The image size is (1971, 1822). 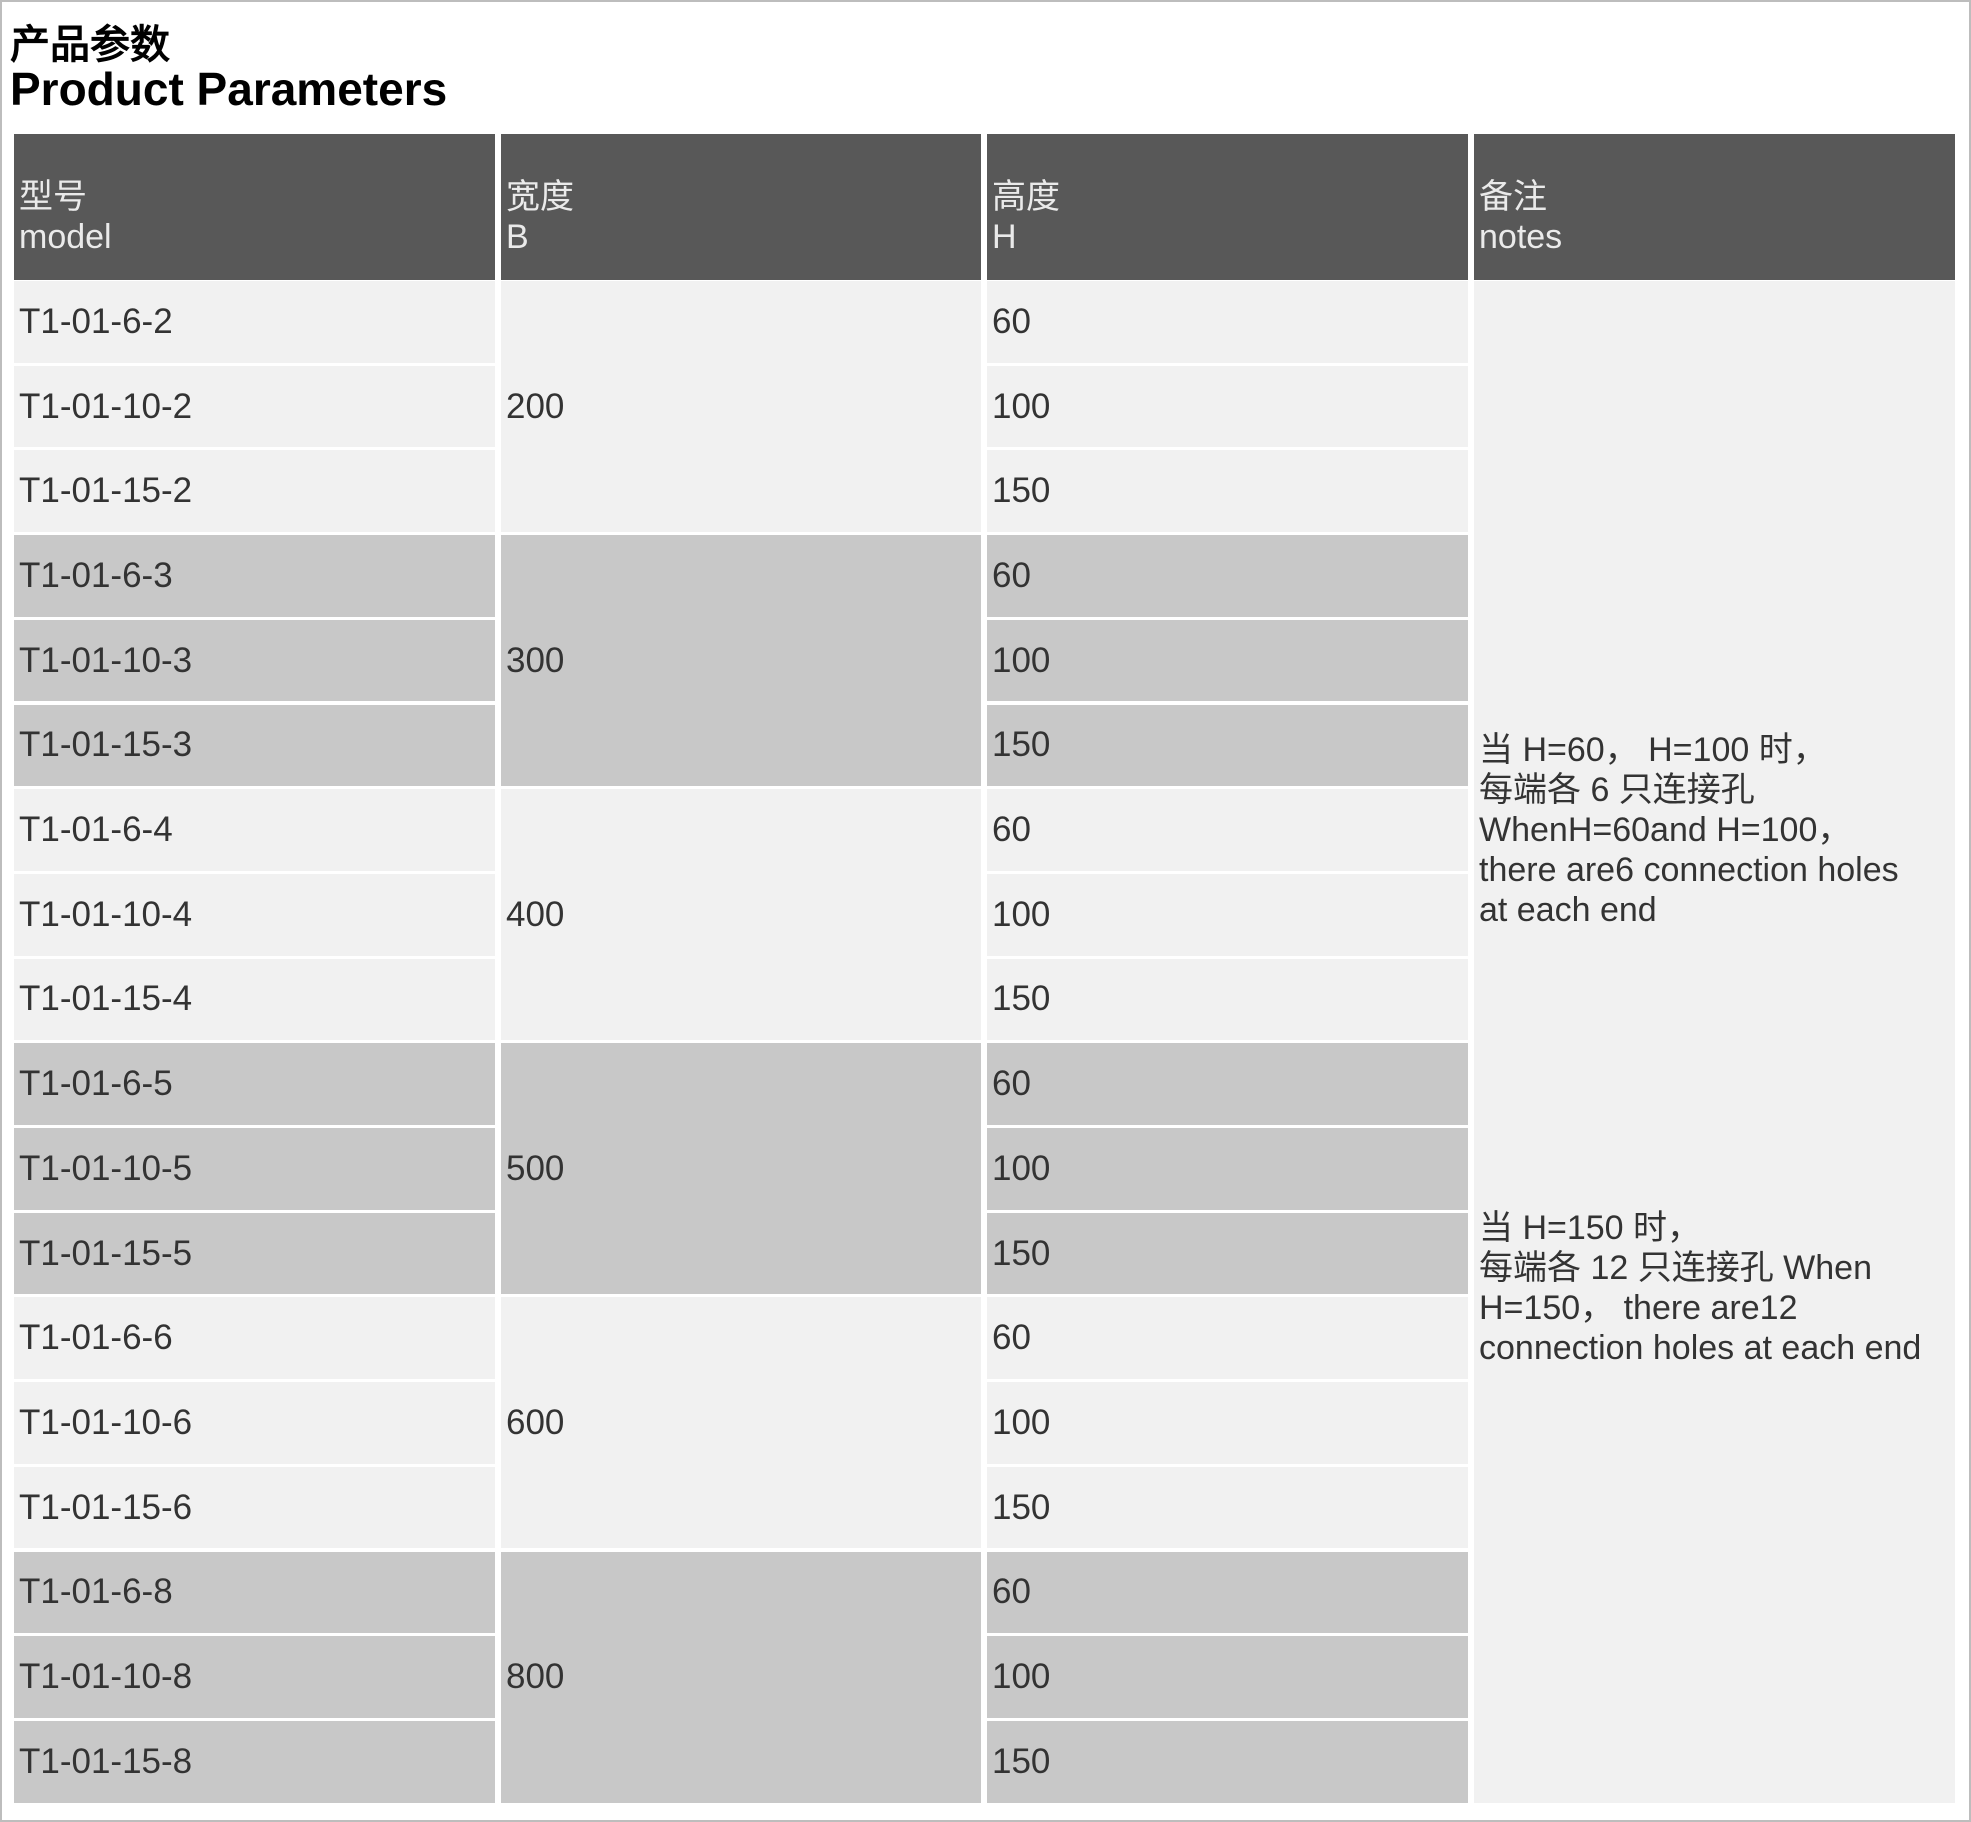 I want to click on model-value: T1-01-15-5, so click(x=106, y=1253).